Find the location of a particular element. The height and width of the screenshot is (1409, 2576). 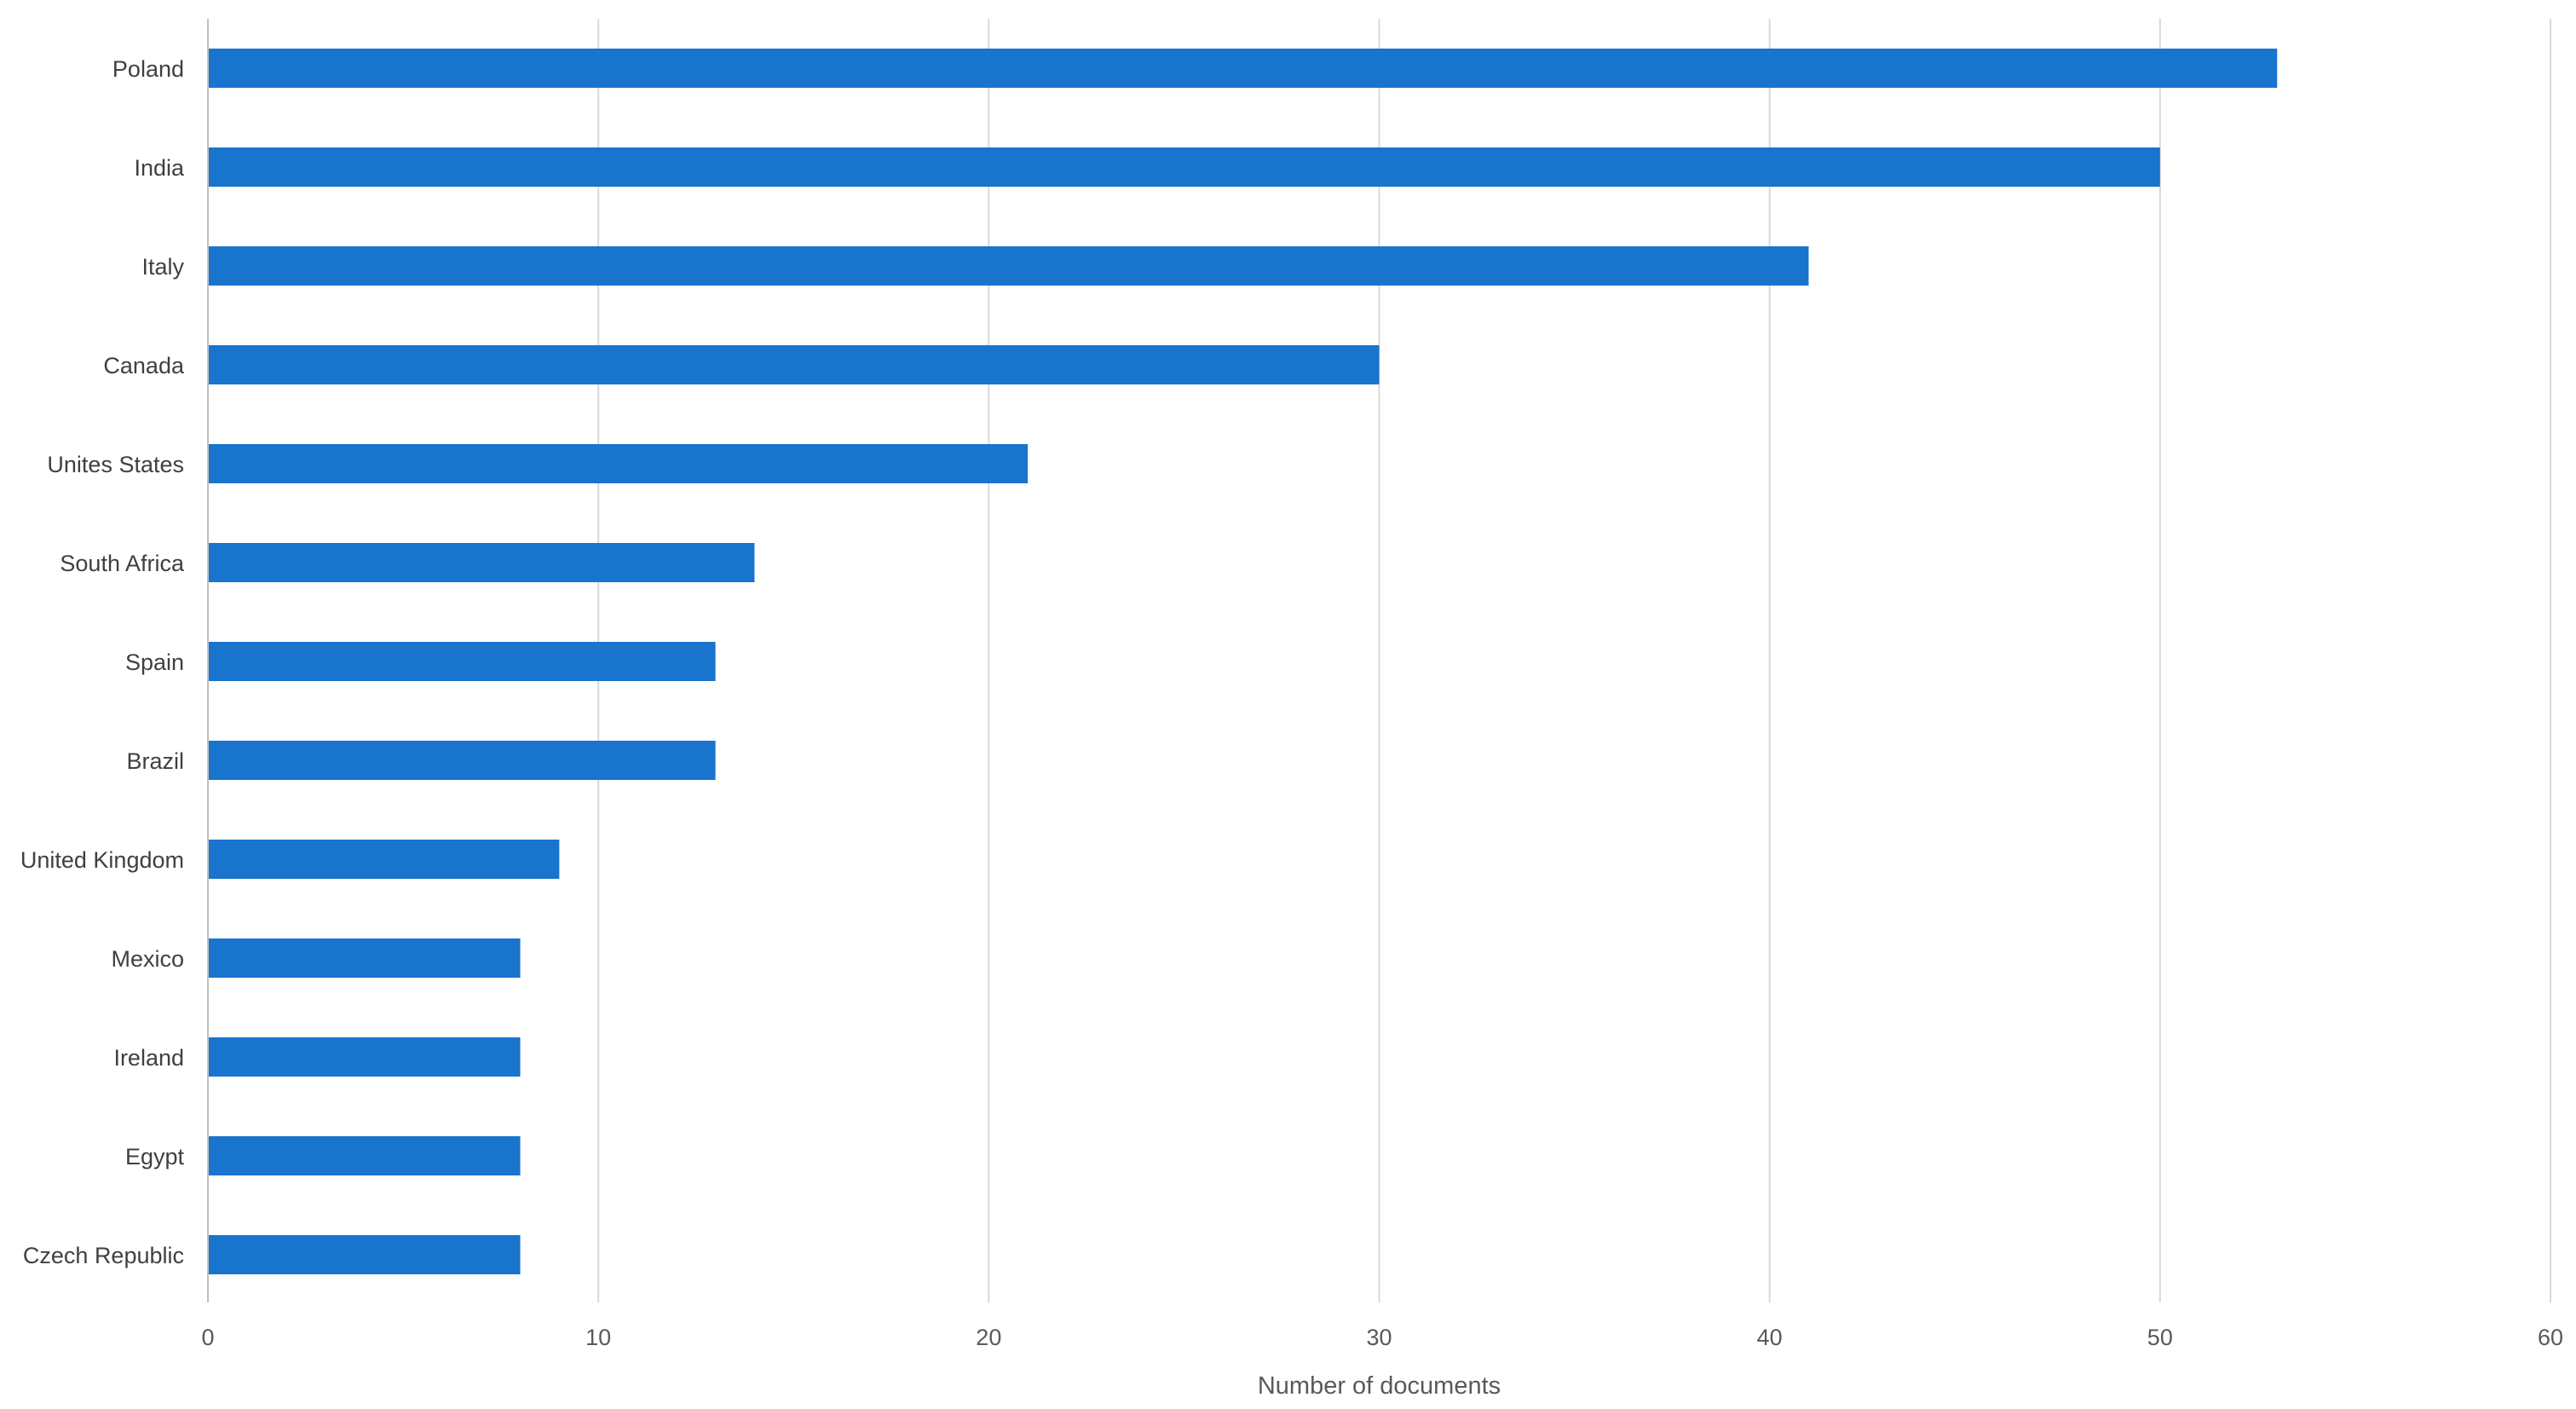

bar-india is located at coordinates (1184, 167).